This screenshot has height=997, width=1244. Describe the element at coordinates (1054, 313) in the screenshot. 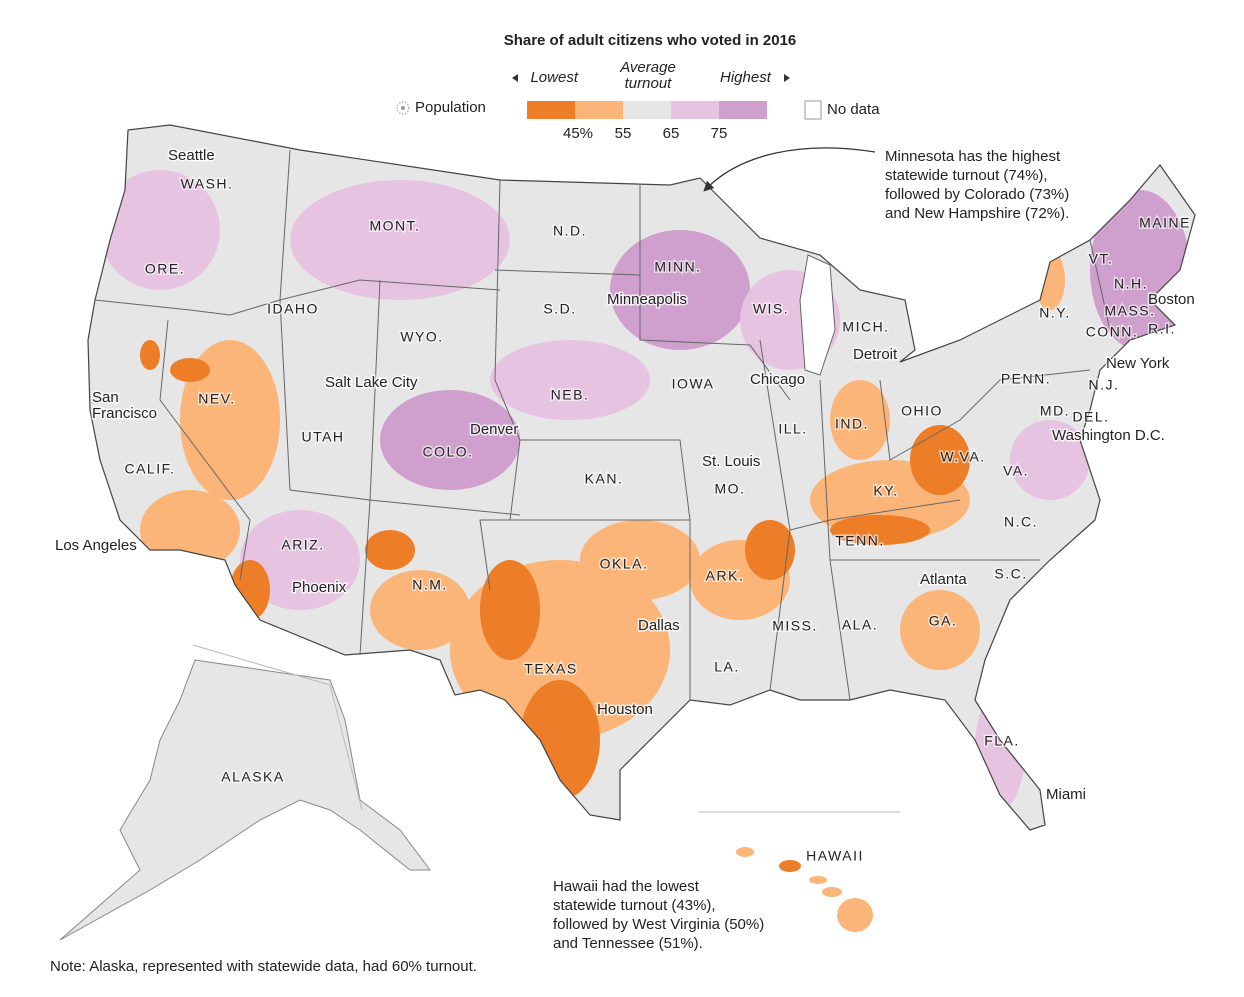

I see `state-label: N.Y.` at that location.